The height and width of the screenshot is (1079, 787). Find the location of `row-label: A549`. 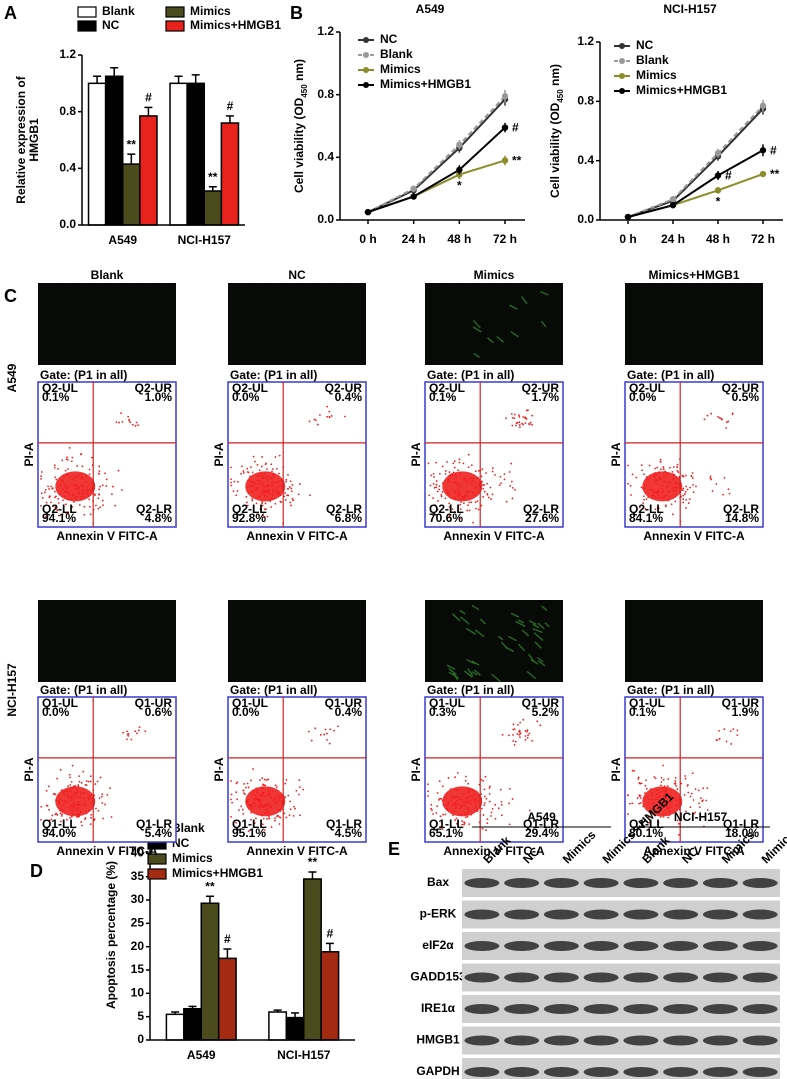

row-label: A549 is located at coordinates (12, 377).